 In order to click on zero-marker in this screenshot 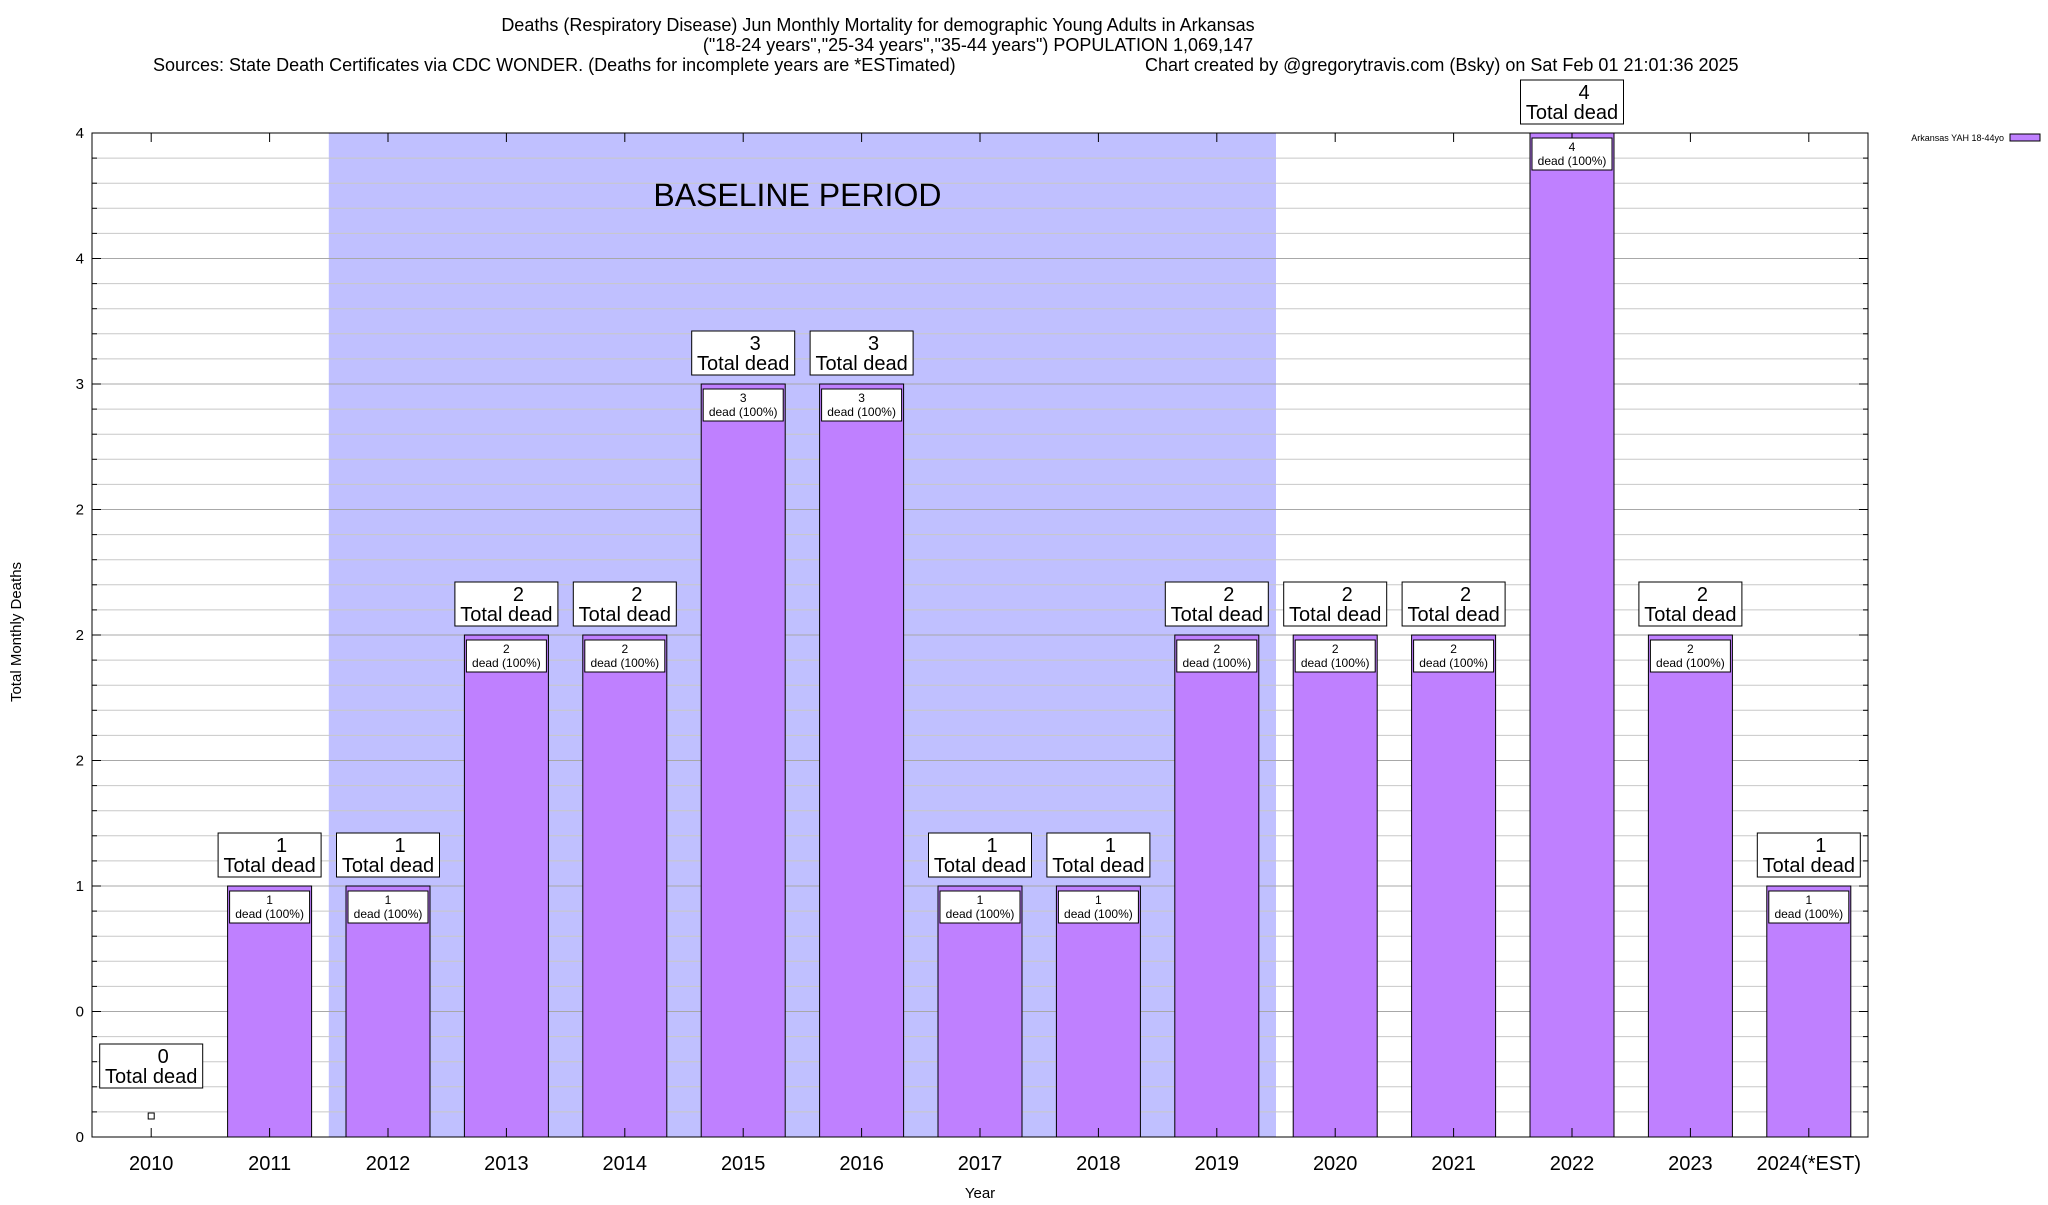, I will do `click(151, 1116)`.